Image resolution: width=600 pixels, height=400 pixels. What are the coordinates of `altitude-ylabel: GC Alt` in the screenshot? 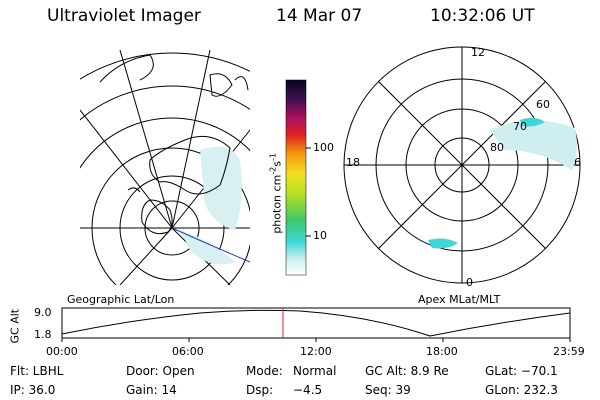 It's located at (15, 326).